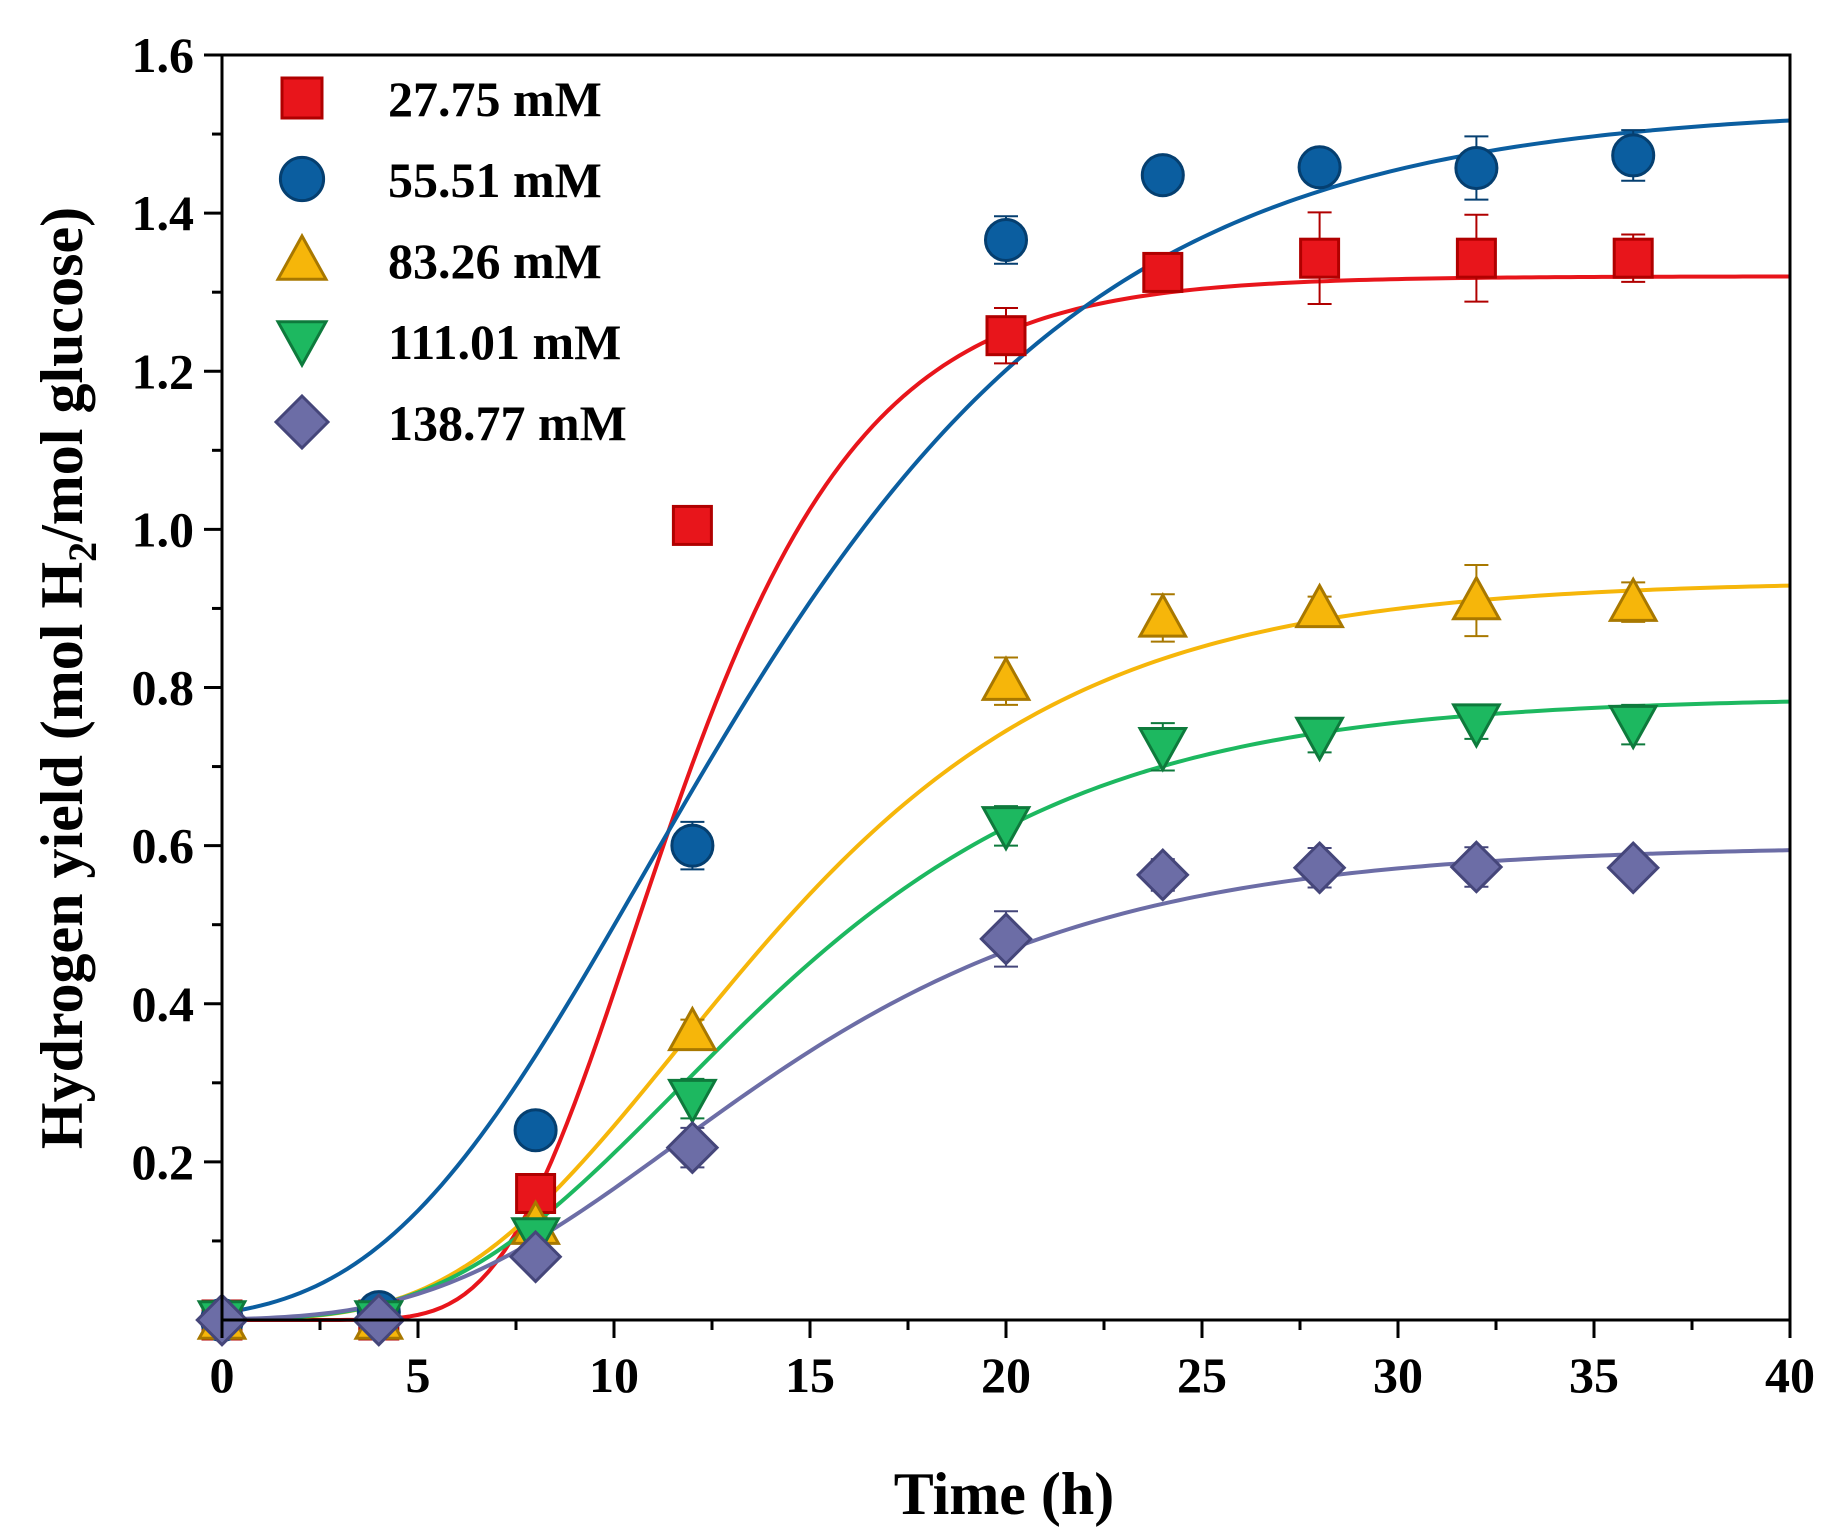 The height and width of the screenshot is (1539, 1830). What do you see at coordinates (1398, 1375) in the screenshot?
I see `x-tick-label: 30` at bounding box center [1398, 1375].